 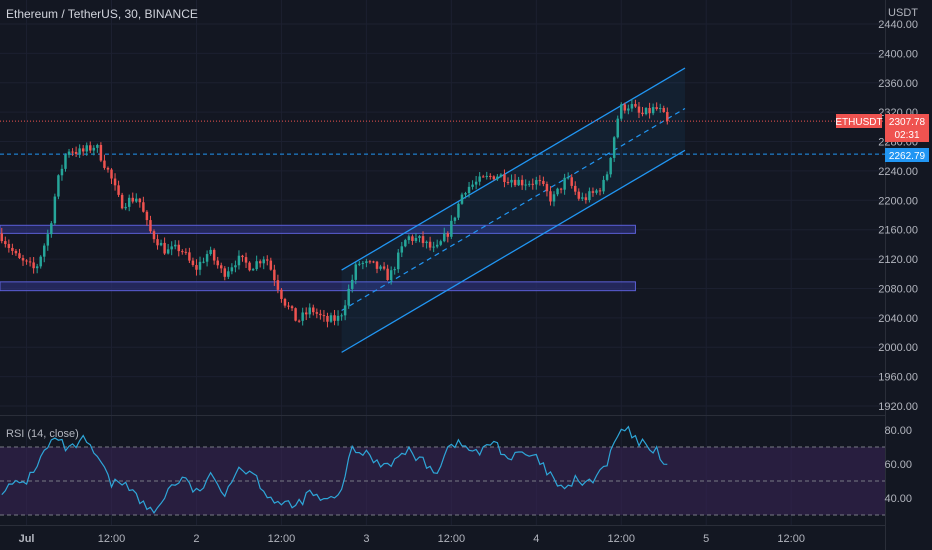 I want to click on symbol-title: Ethereum / TetherUS, 30, BINANCE, so click(x=102, y=14).